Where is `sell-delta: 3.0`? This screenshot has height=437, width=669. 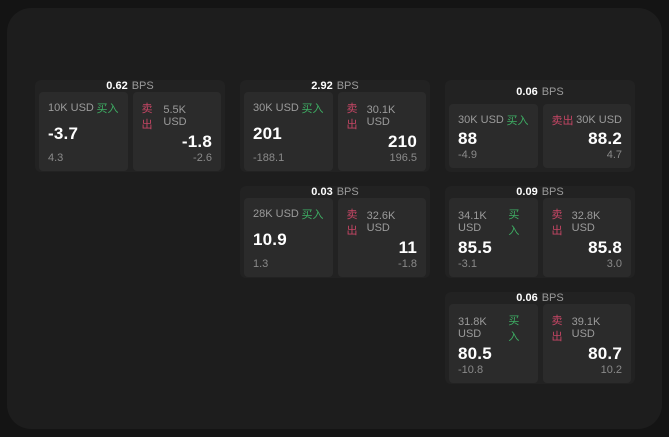 sell-delta: 3.0 is located at coordinates (614, 264).